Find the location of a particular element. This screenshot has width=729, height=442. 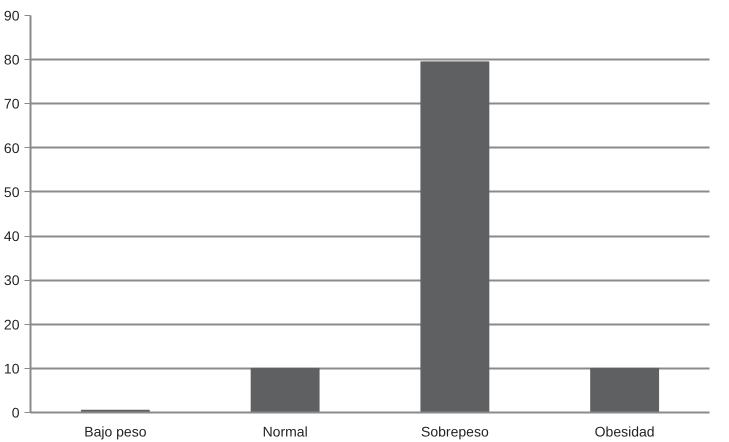

y-tick-label: 60 is located at coordinates (12, 148).